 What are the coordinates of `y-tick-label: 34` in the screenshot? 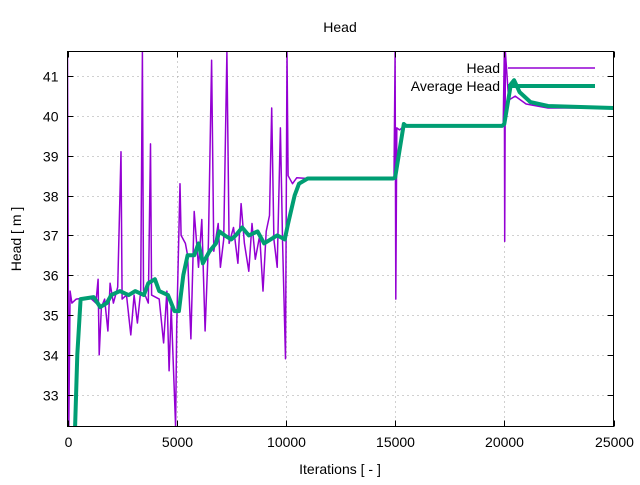 It's located at (51, 356).